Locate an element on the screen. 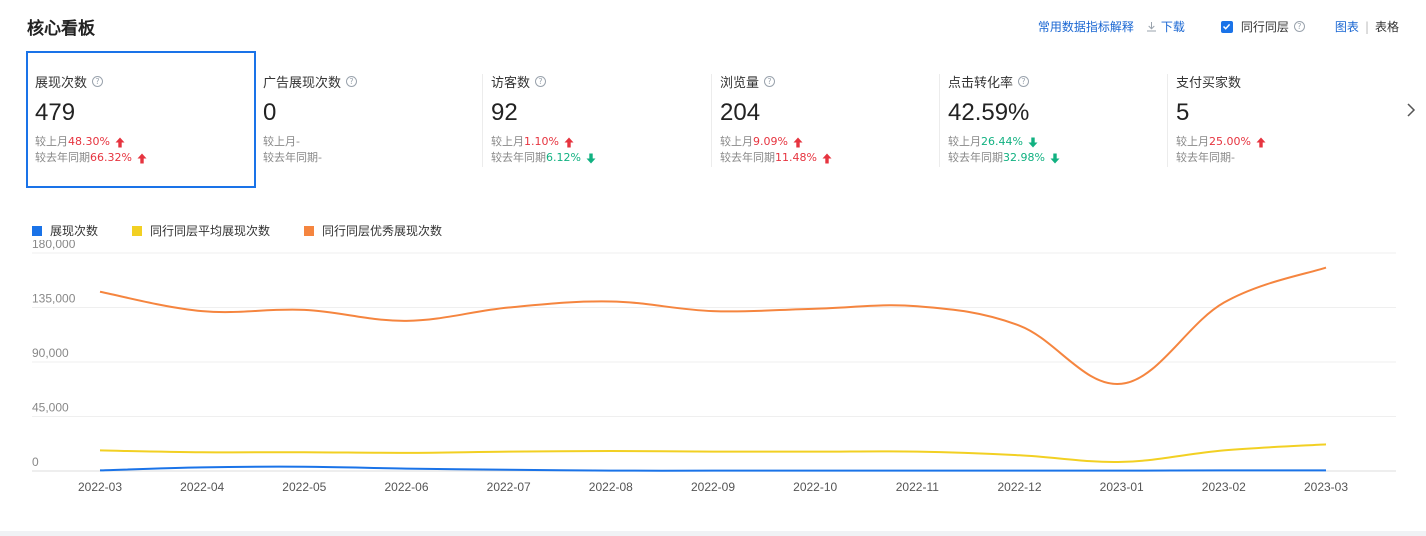 Image resolution: width=1426 pixels, height=536 pixels. metric-card-impressions: 展现次数? 479 较上月 48.30% 较去年同期 66.32% is located at coordinates (141, 119).